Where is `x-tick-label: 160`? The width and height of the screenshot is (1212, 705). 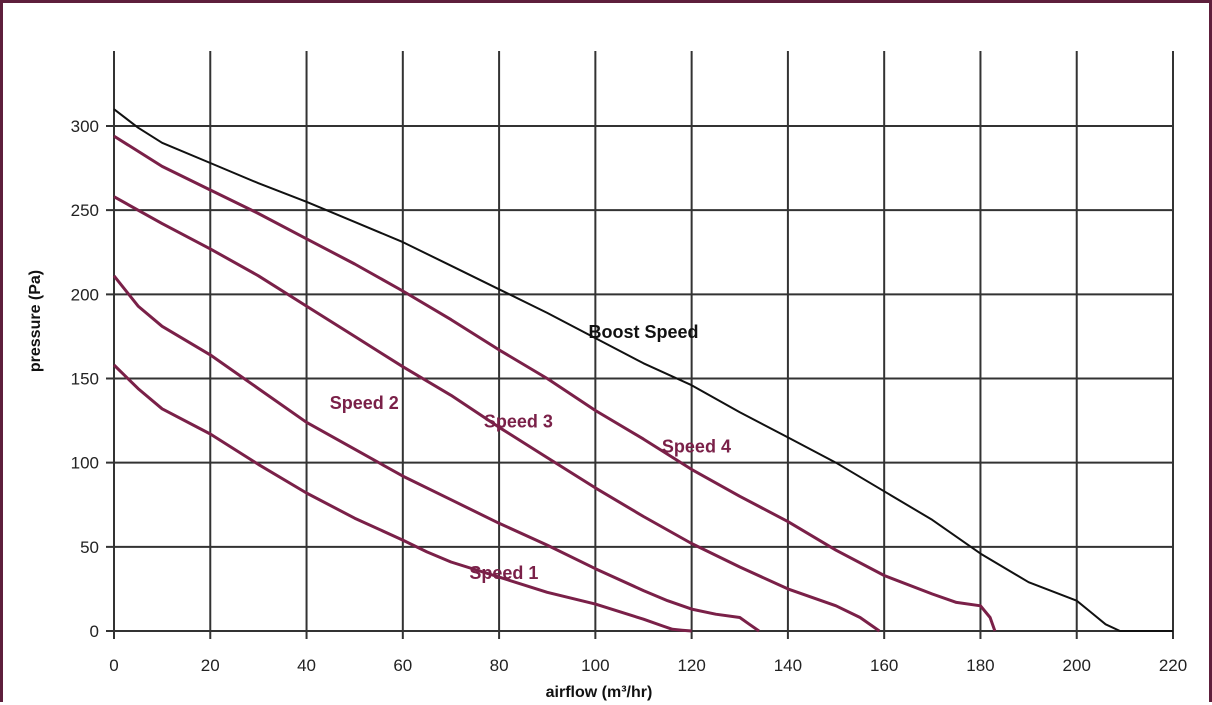
x-tick-label: 160 is located at coordinates (884, 665).